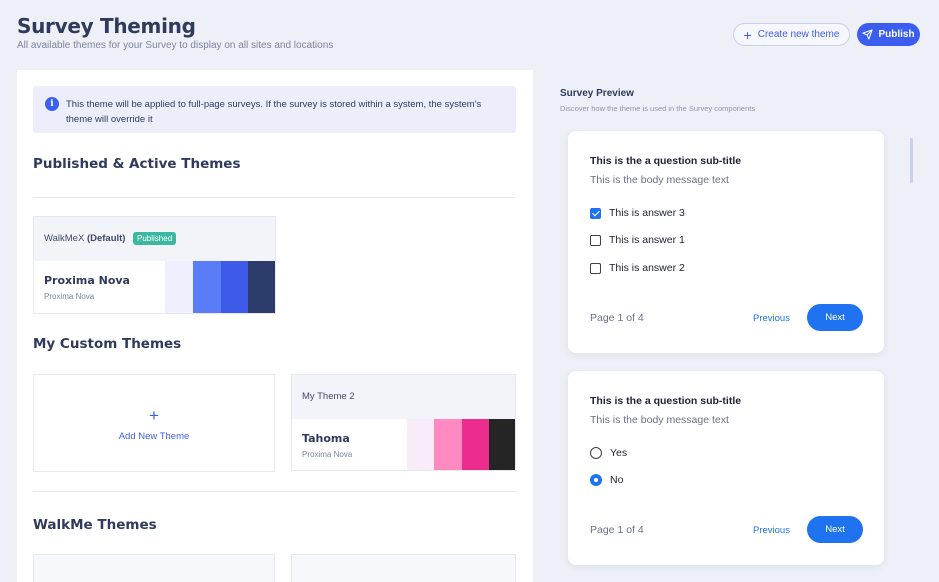 The height and width of the screenshot is (582, 939). What do you see at coordinates (87, 280) in the screenshot?
I see `theme-font-title: Proxima Nova` at bounding box center [87, 280].